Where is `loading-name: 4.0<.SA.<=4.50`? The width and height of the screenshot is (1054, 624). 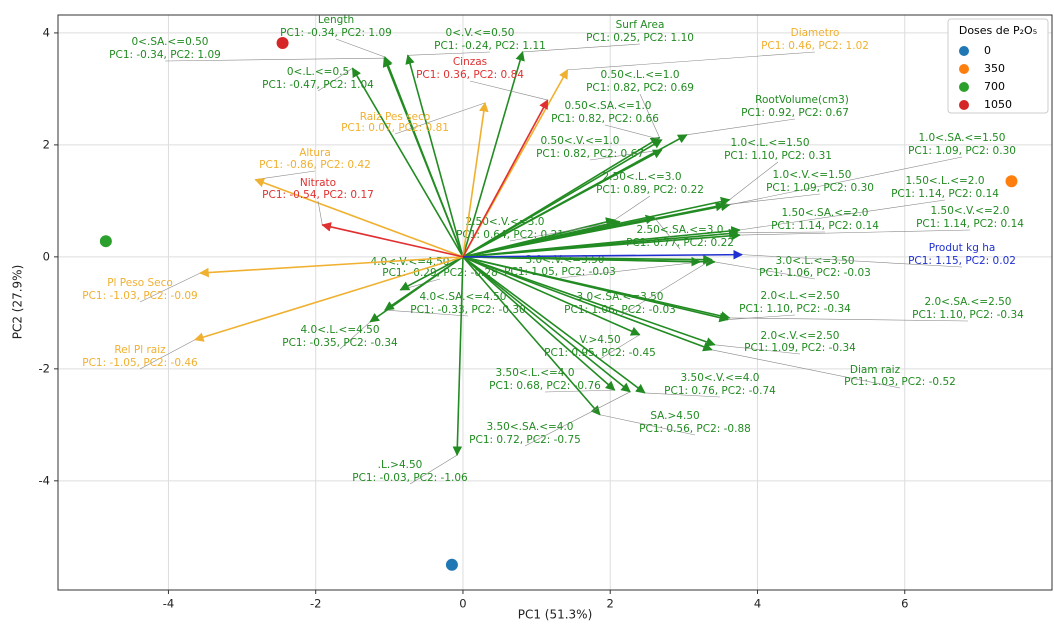 loading-name: 4.0<.SA.<=4.50 is located at coordinates (462, 297).